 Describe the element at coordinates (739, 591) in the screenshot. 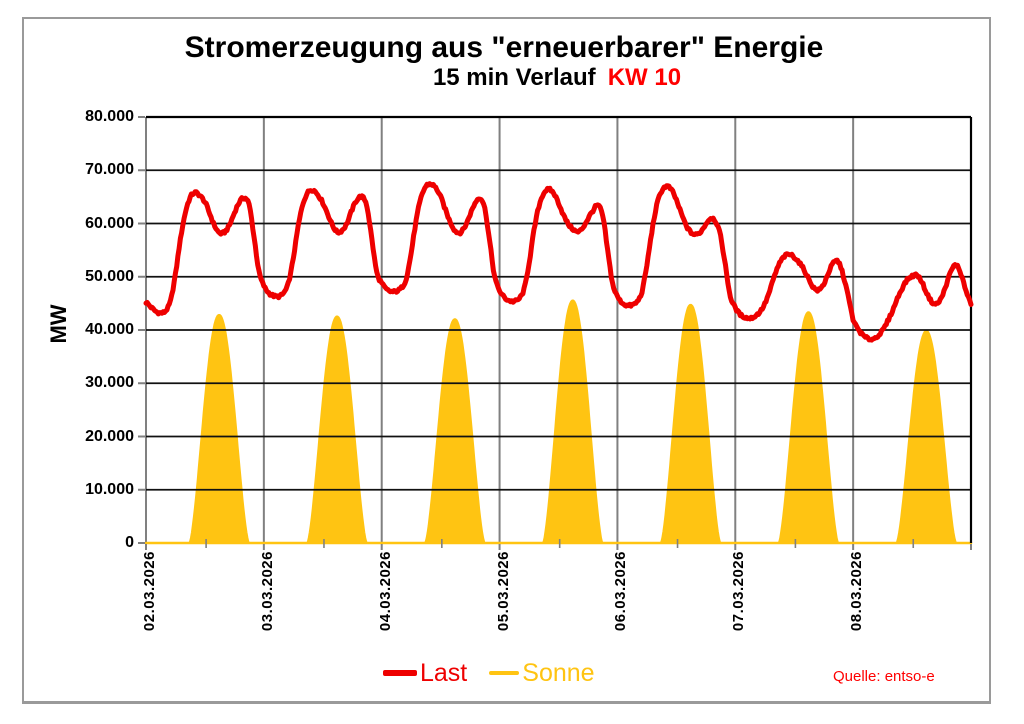

I see `x-axis-tick-label: 07.03.2026` at that location.